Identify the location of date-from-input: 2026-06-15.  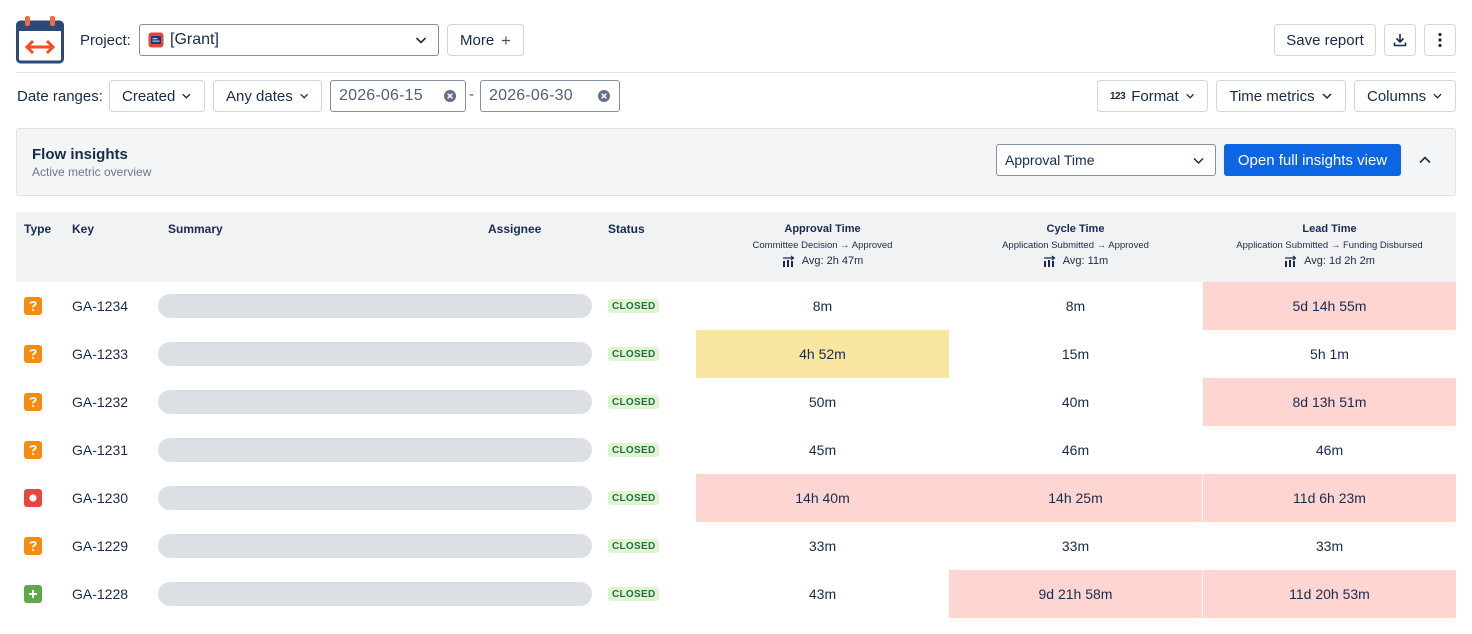
(398, 96).